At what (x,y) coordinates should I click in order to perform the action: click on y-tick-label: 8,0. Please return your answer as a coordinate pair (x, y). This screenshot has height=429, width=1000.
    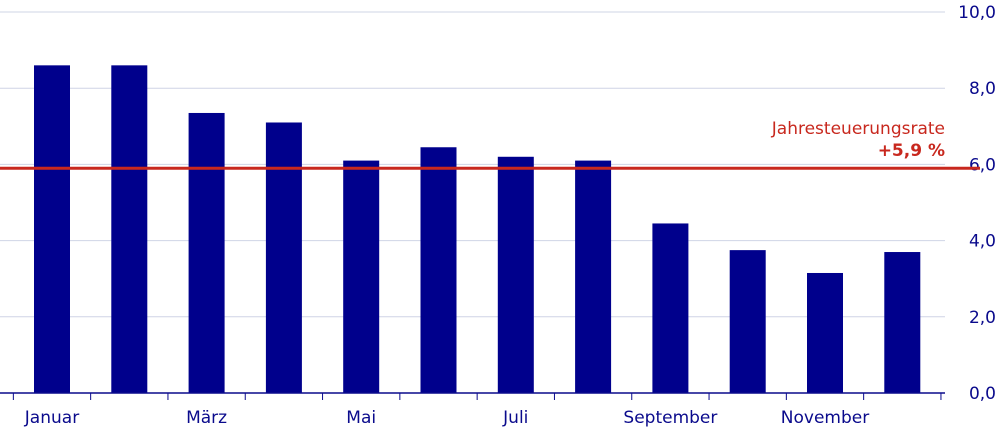
    Looking at the image, I should click on (982, 89).